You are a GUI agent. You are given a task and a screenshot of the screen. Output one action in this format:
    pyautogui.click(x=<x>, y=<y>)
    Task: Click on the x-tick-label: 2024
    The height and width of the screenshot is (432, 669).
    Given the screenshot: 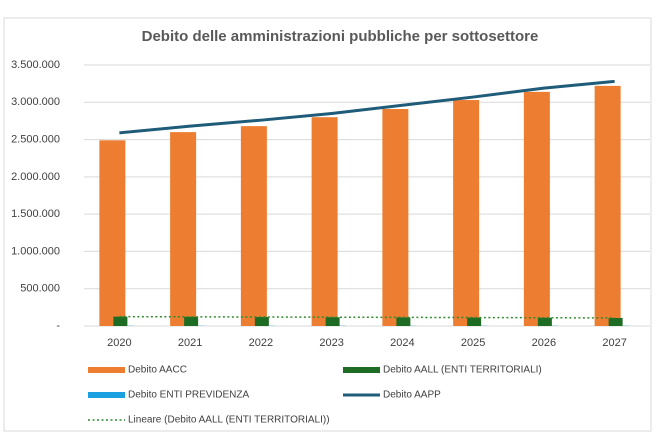 What is the action you would take?
    pyautogui.click(x=402, y=343)
    